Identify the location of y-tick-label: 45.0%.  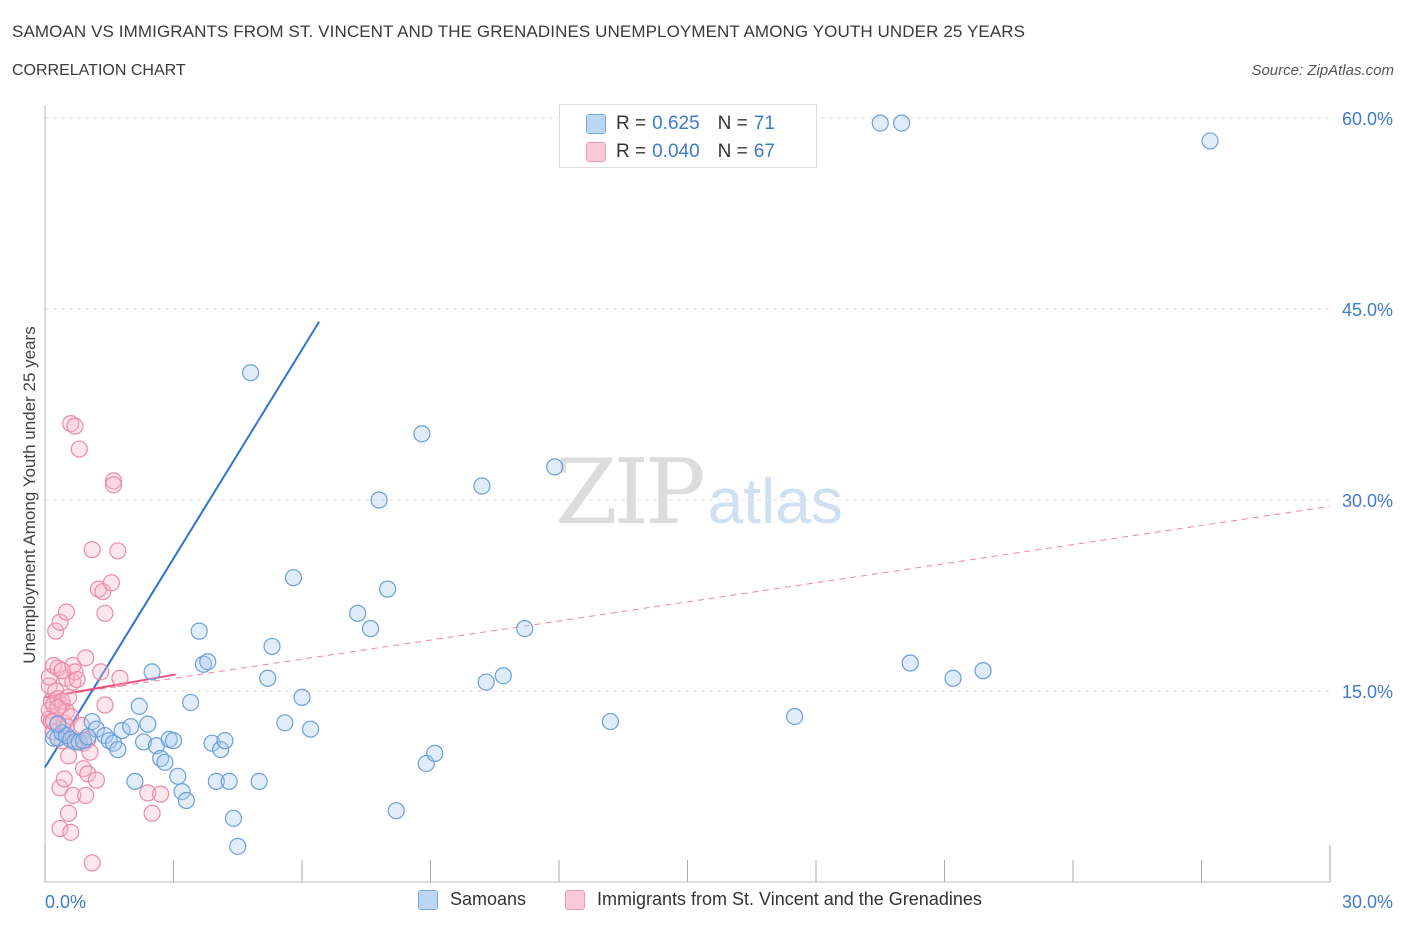
(1367, 310).